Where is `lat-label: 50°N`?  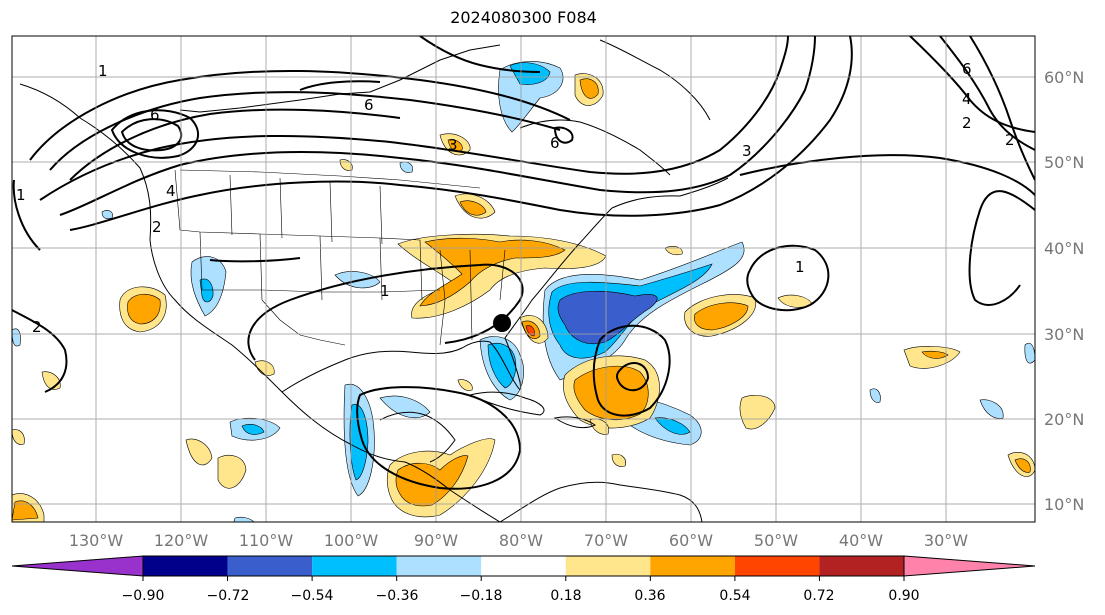
lat-label: 50°N is located at coordinates (1064, 162).